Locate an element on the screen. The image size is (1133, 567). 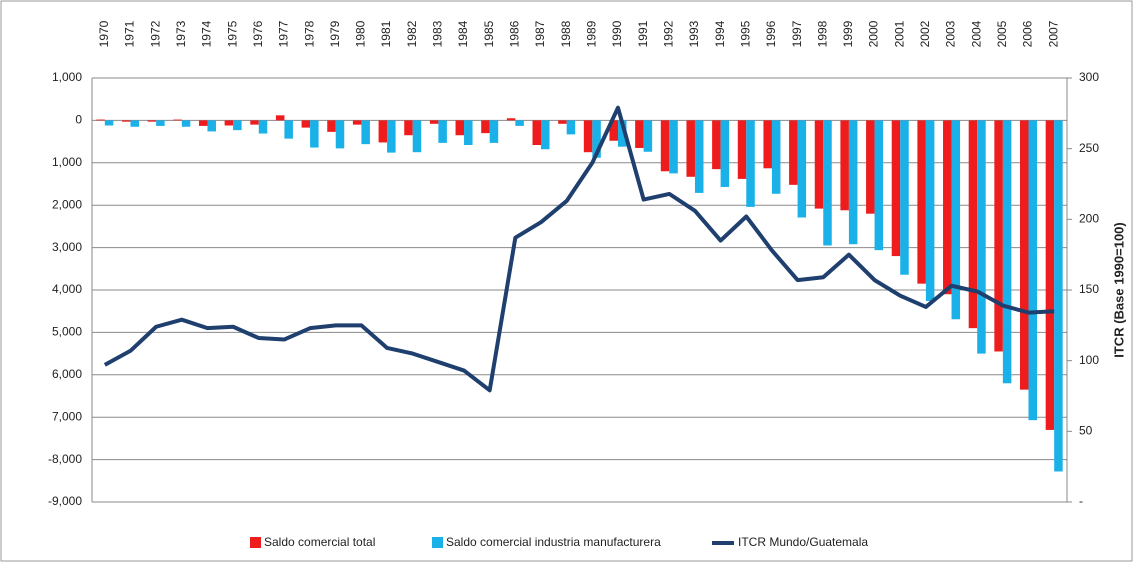
x-tick-label: 1996 is located at coordinates (771, 33).